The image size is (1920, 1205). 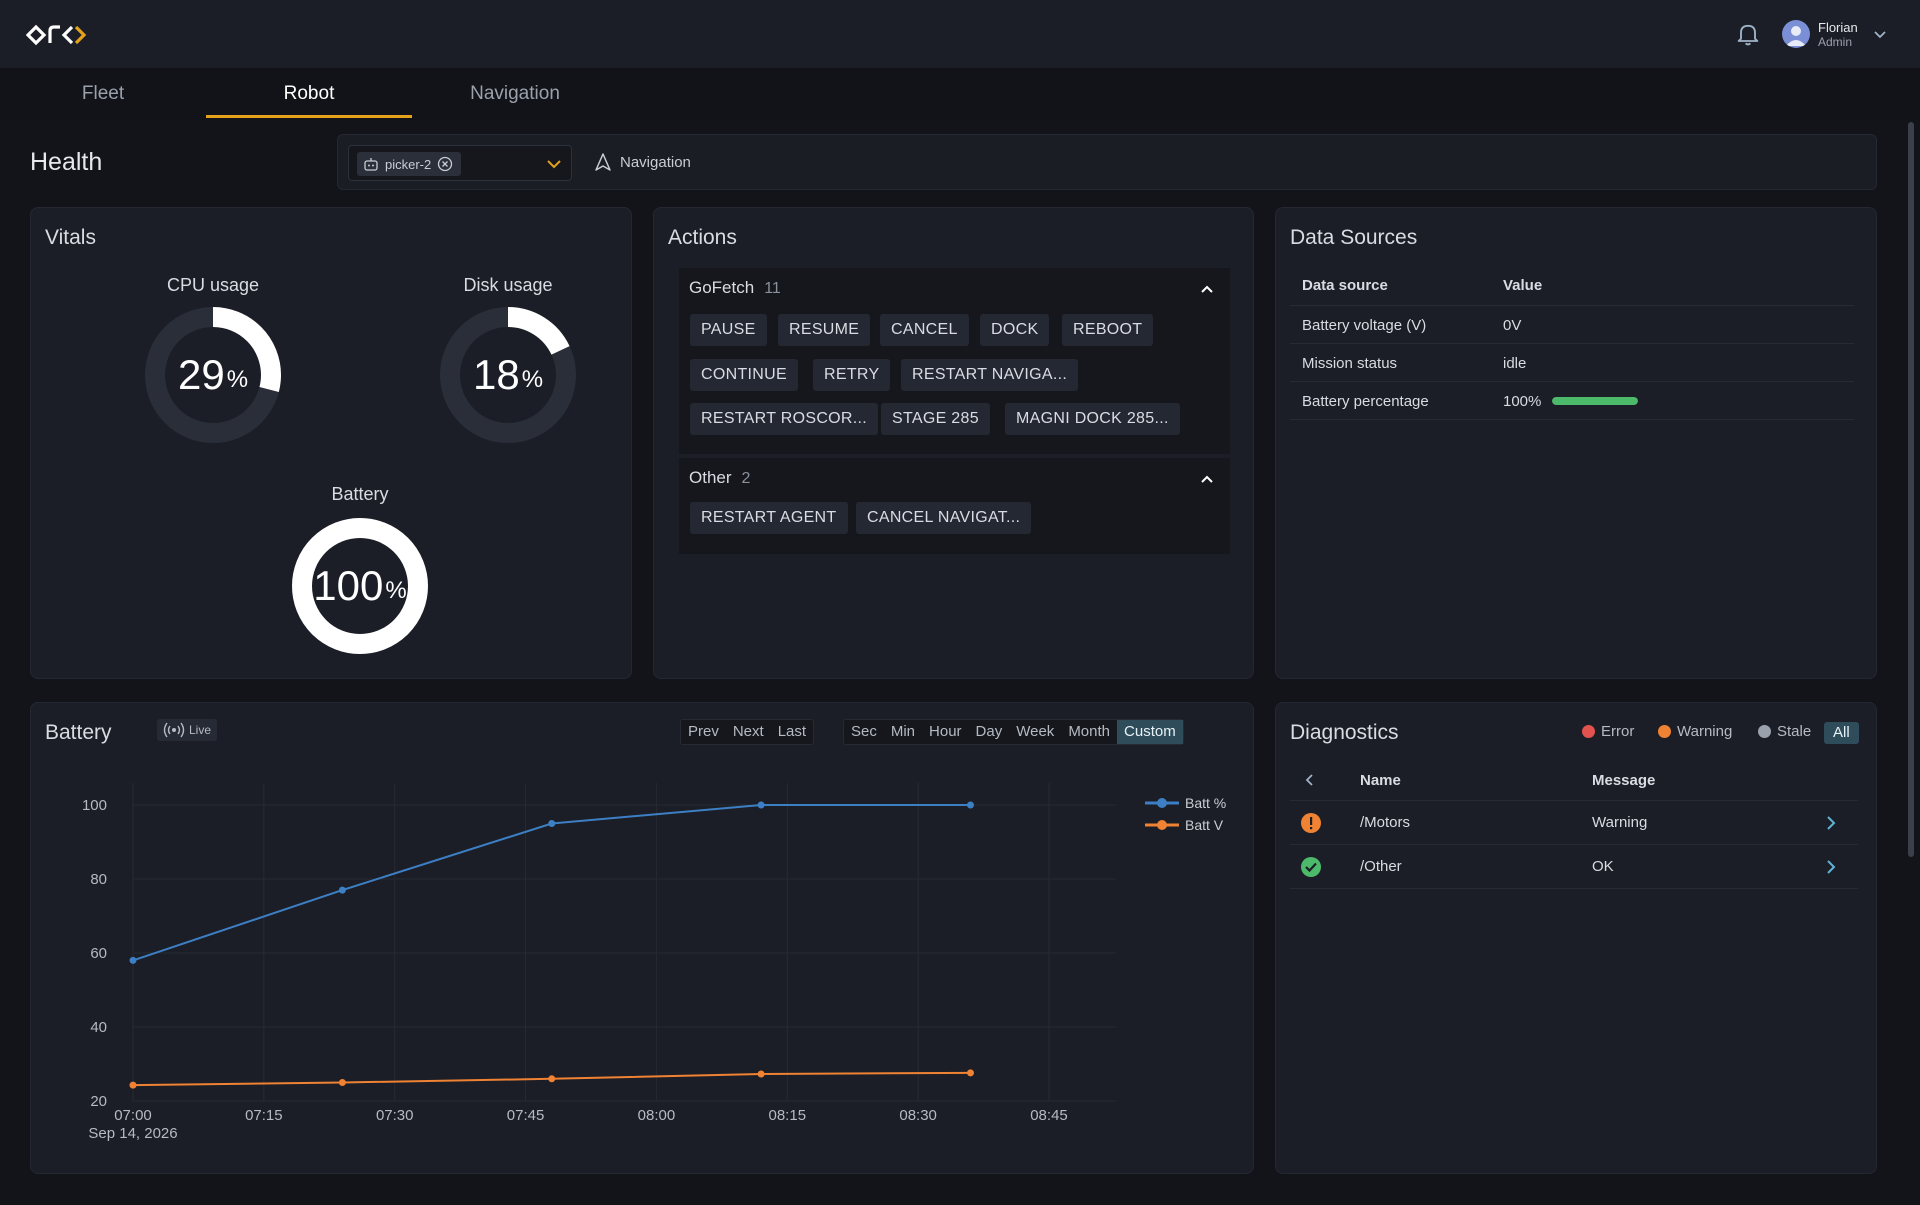 I want to click on check-circle-icon, so click(x=1311, y=867).